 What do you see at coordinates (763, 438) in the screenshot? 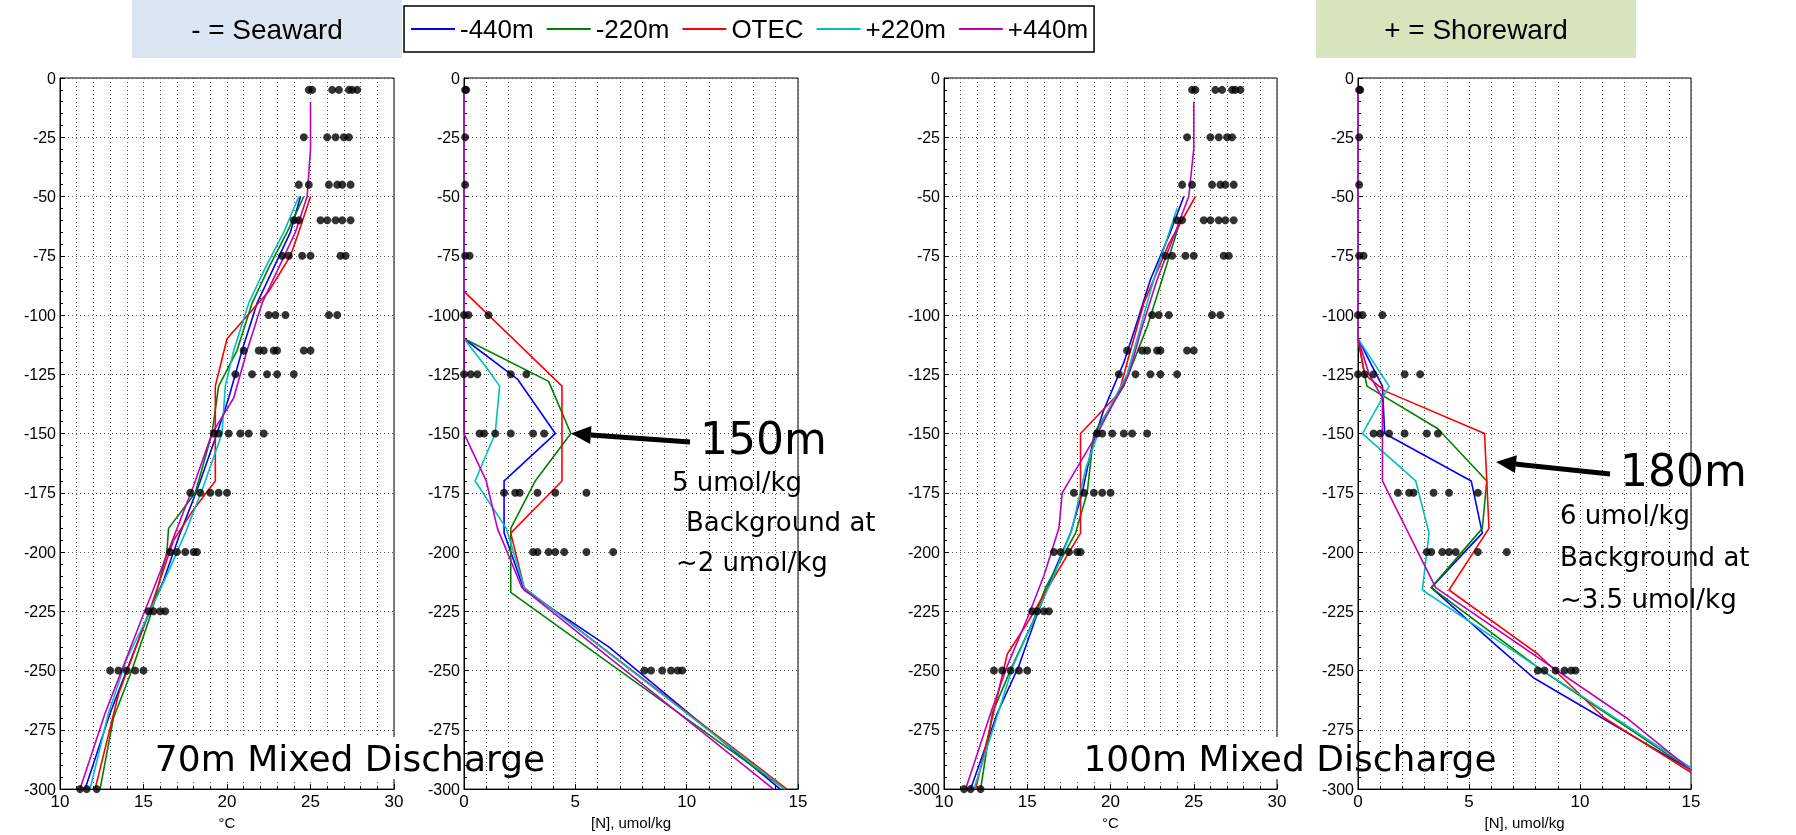
I see `annotation: 150m` at bounding box center [763, 438].